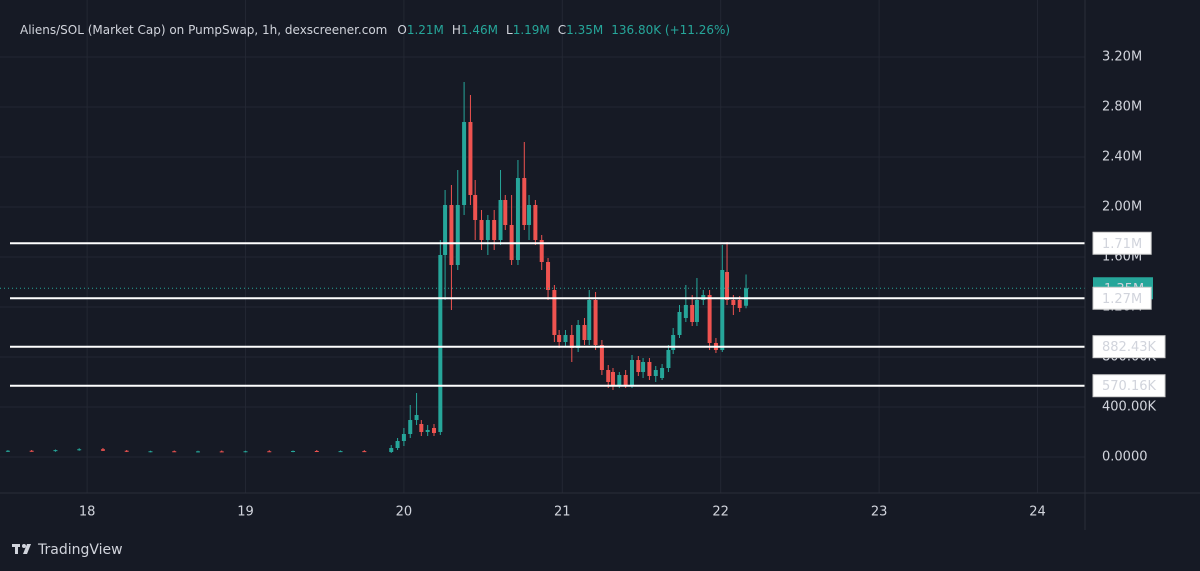  I want to click on y-tick-label: 0.0000, so click(1125, 457).